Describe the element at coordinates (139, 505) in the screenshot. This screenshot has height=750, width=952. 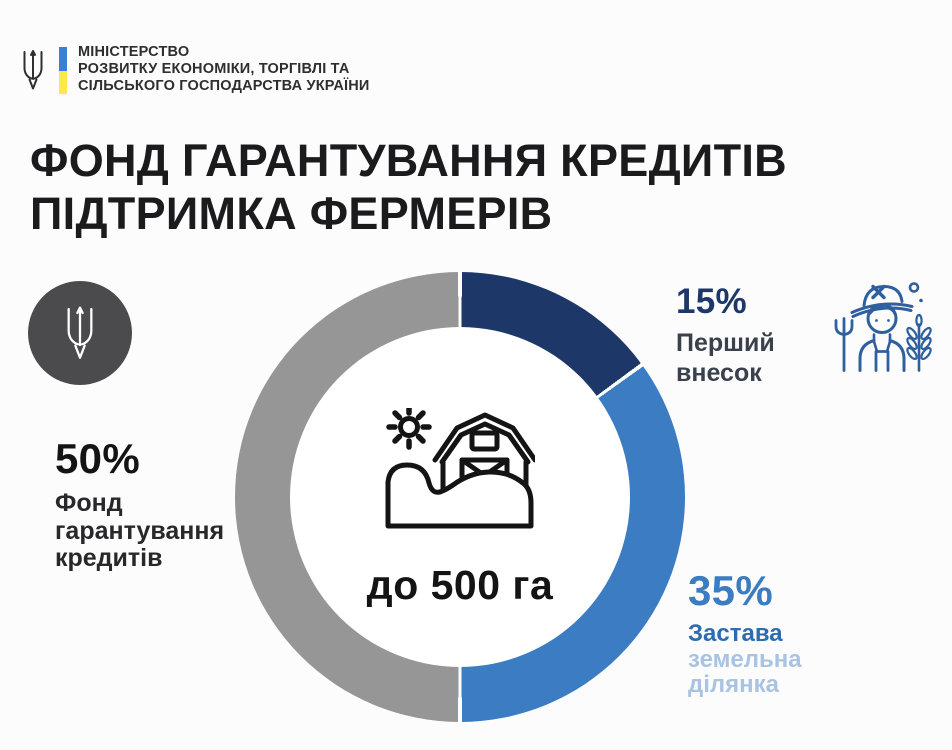
I see `label-fund: 50% Фонд гарантування кредитів` at that location.